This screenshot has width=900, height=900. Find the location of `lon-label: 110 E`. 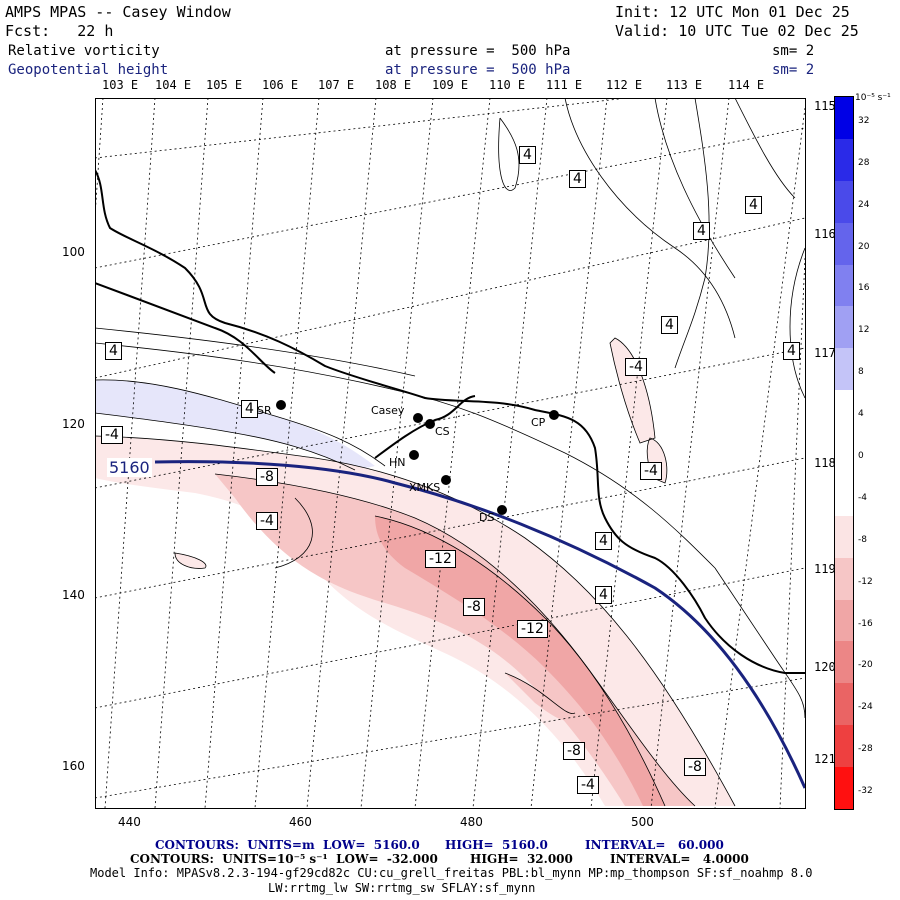

lon-label: 110 E is located at coordinates (507, 85).